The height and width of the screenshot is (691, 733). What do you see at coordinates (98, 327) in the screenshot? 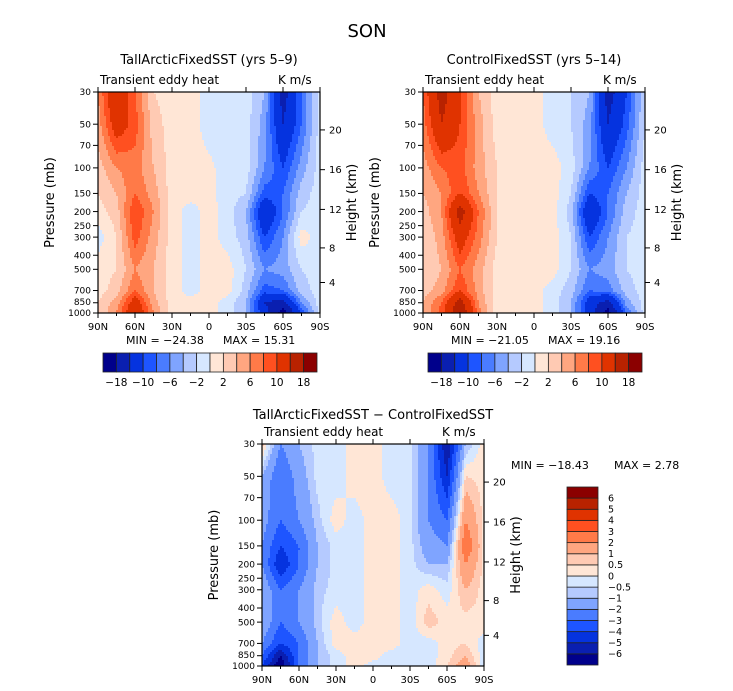
I see `x-tick-label: 90N` at bounding box center [98, 327].